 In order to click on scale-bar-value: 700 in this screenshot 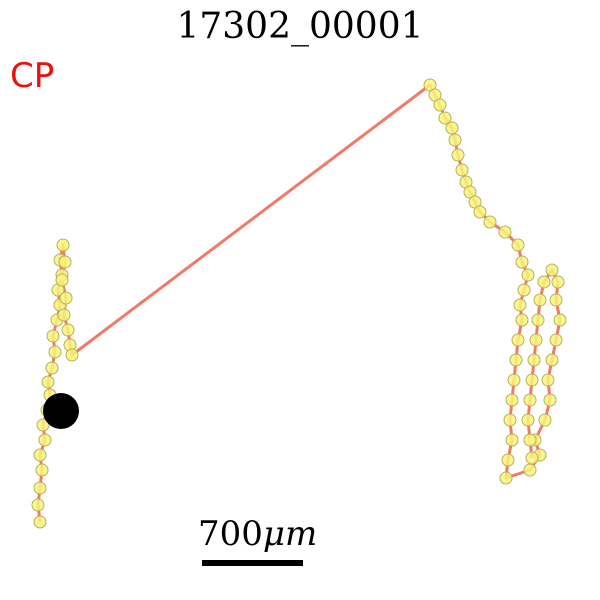, I will do `click(230, 534)`.